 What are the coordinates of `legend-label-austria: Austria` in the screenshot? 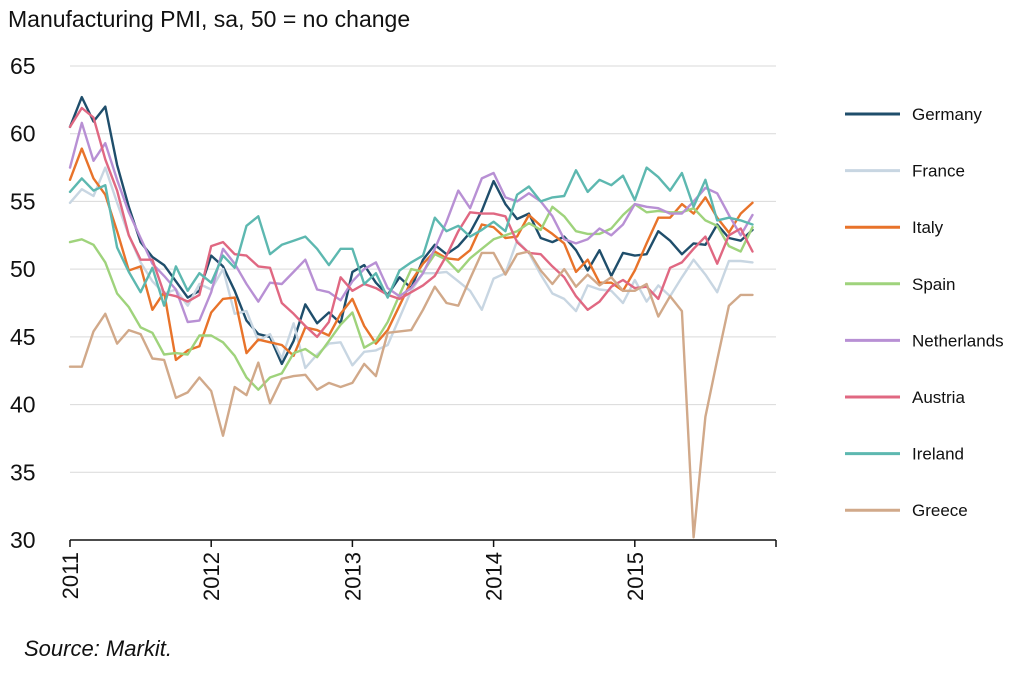 It's located at (938, 397).